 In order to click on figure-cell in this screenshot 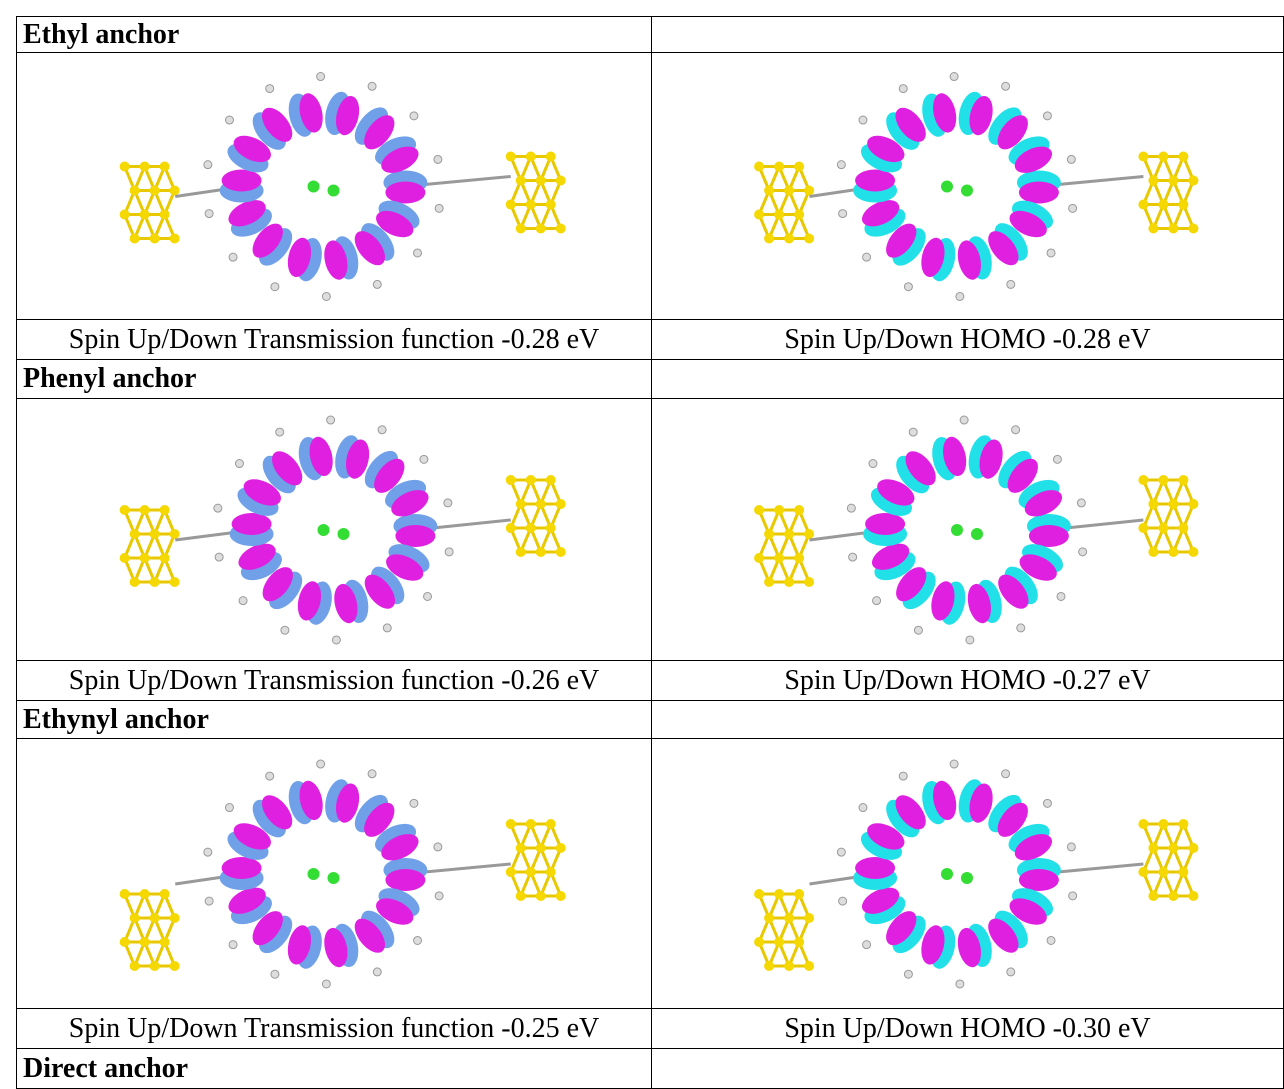, I will do `click(967, 873)`.